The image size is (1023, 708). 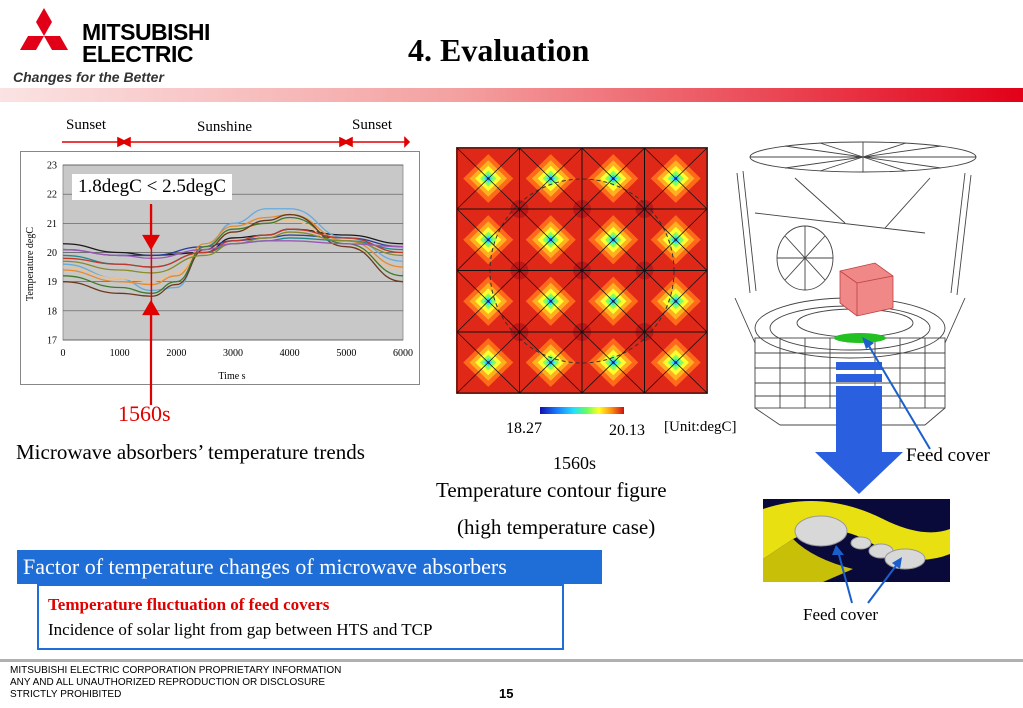 What do you see at coordinates (236, 142) in the screenshot?
I see `timeline-arrows` at bounding box center [236, 142].